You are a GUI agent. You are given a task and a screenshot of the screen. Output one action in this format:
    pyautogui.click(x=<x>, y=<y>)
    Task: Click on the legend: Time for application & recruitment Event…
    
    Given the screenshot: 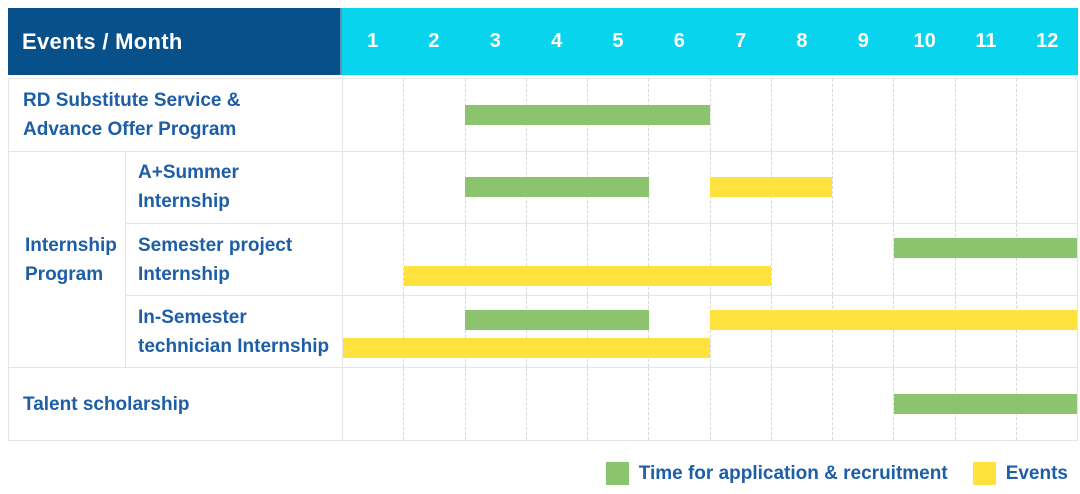 What is the action you would take?
    pyautogui.click(x=836, y=473)
    